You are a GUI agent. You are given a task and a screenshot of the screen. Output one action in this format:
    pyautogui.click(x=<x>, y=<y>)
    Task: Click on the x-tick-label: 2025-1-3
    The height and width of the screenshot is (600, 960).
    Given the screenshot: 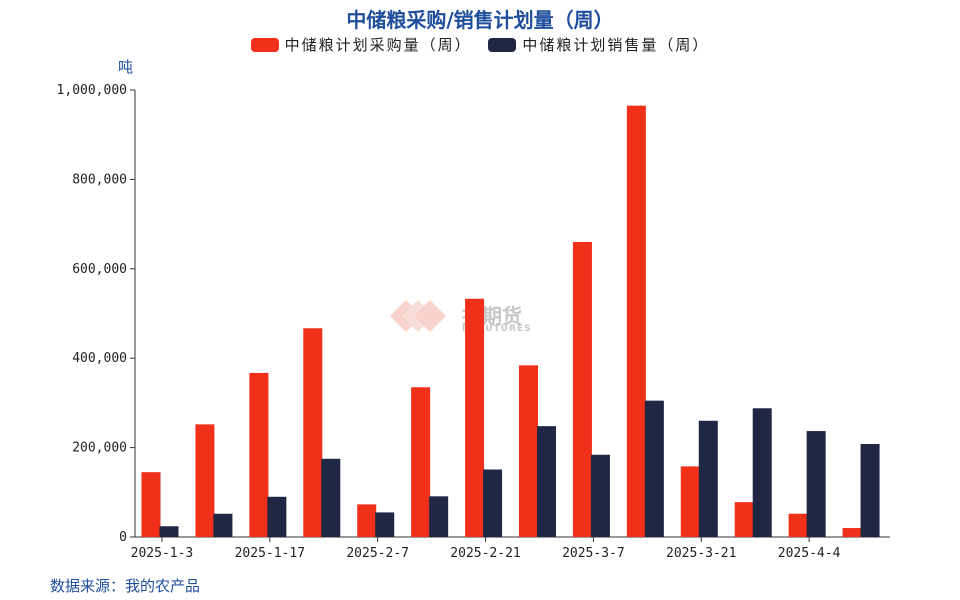 What is the action you would take?
    pyautogui.click(x=162, y=553)
    